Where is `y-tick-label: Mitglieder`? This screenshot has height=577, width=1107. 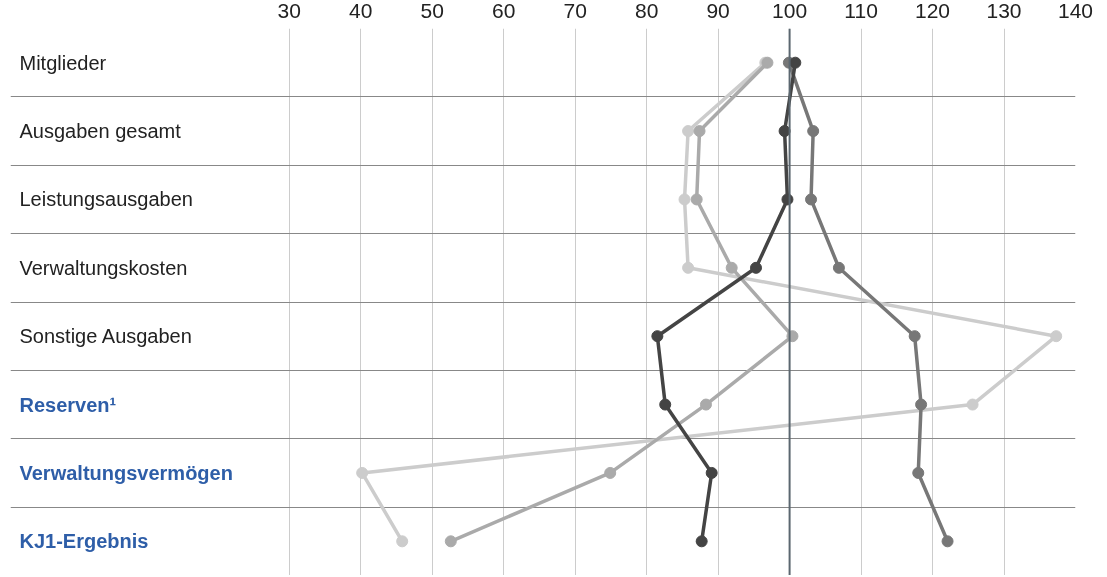 y-tick-label: Mitglieder is located at coordinates (63, 62).